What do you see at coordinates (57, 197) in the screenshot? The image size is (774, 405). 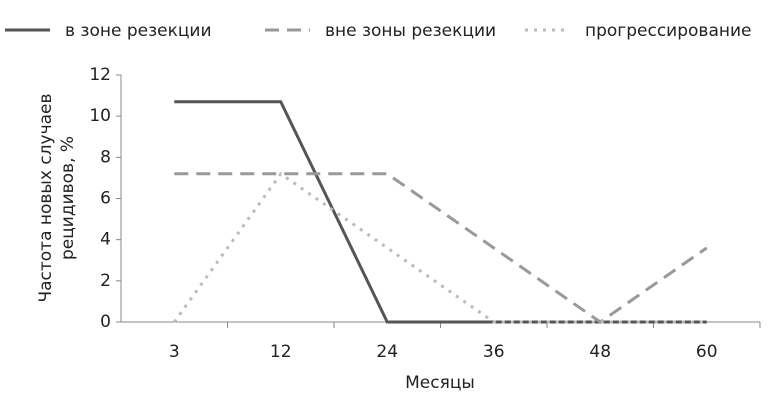 I see `y-axis-label: Частота новых случаев рецидивов, %` at bounding box center [57, 197].